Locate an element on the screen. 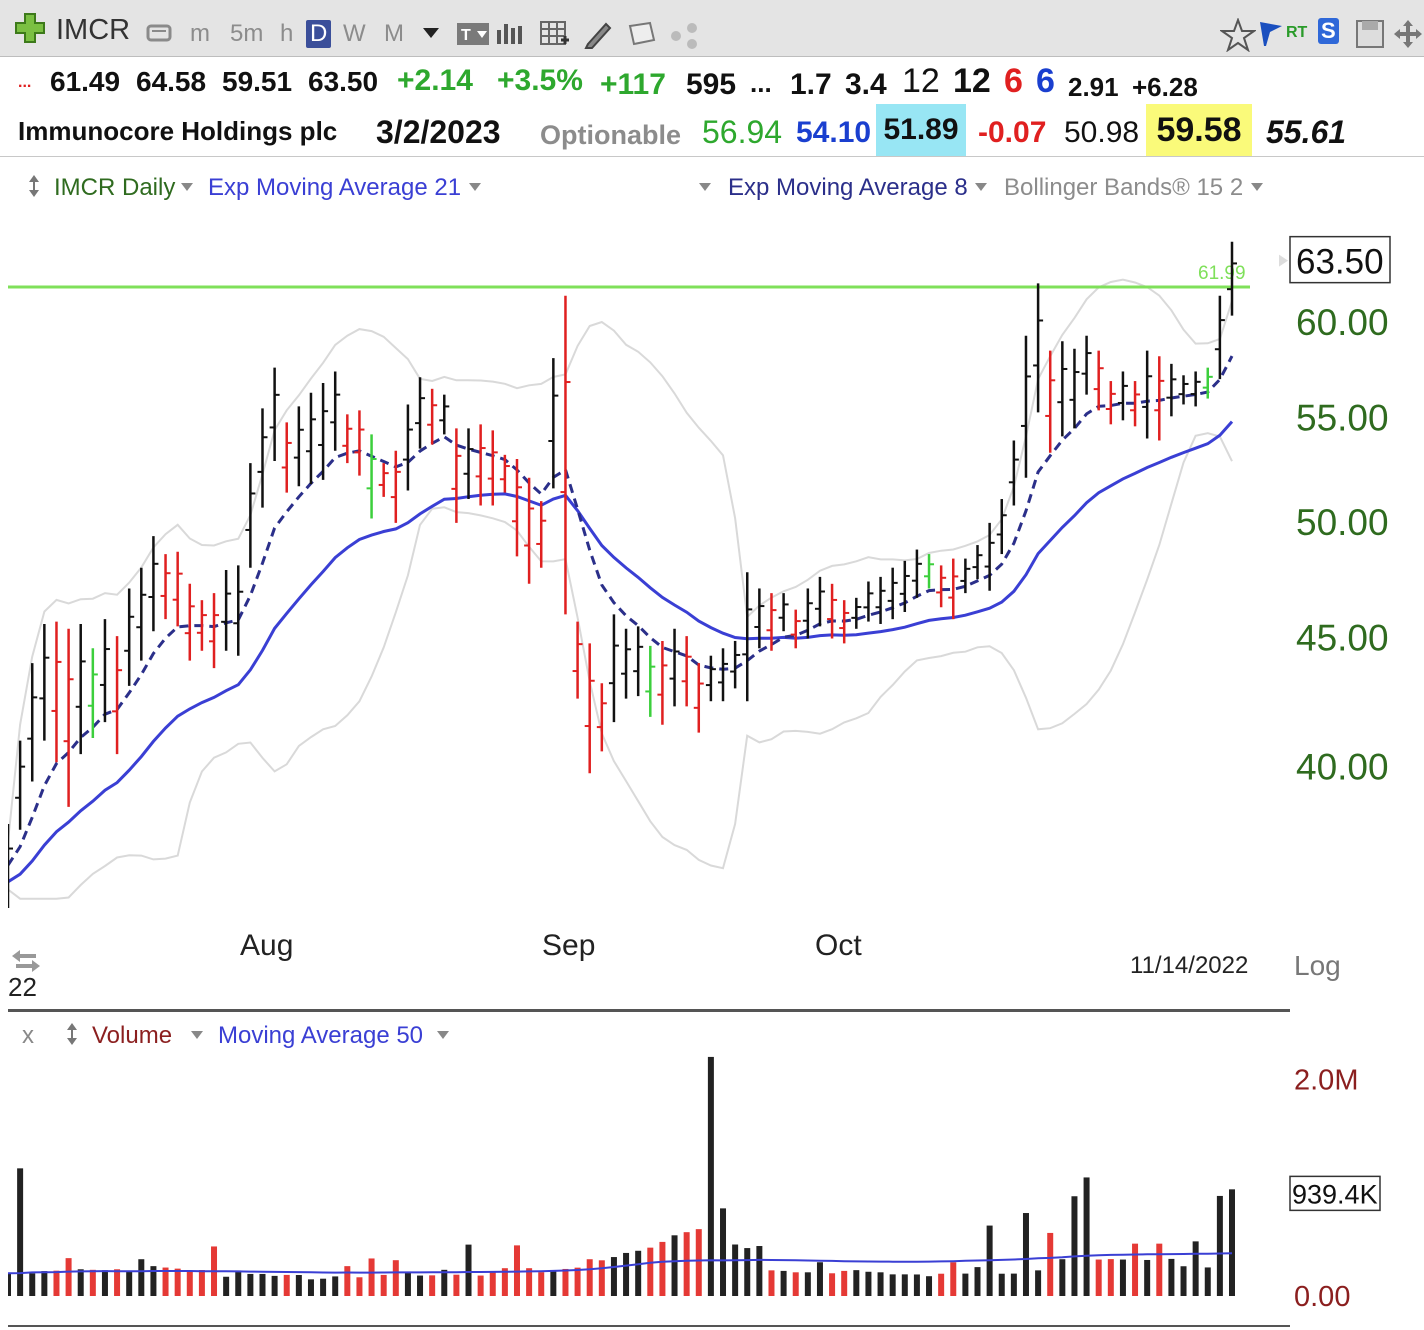 Image resolution: width=1424 pixels, height=1330 pixels. ticker-tape-icon is located at coordinates (162, 33).